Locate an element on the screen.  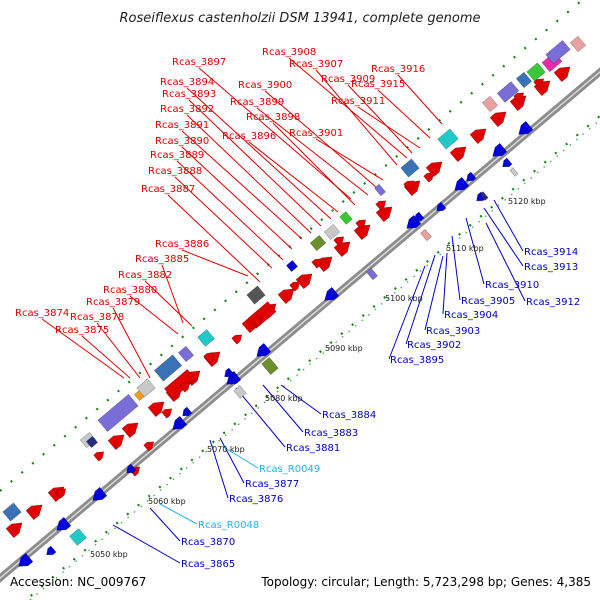
gene-label-rcas-3878: Rcas_3878 is located at coordinates (97, 317).